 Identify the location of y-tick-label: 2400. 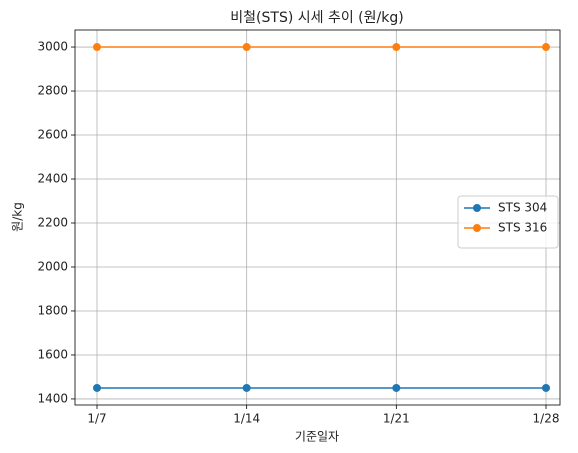
(52, 179).